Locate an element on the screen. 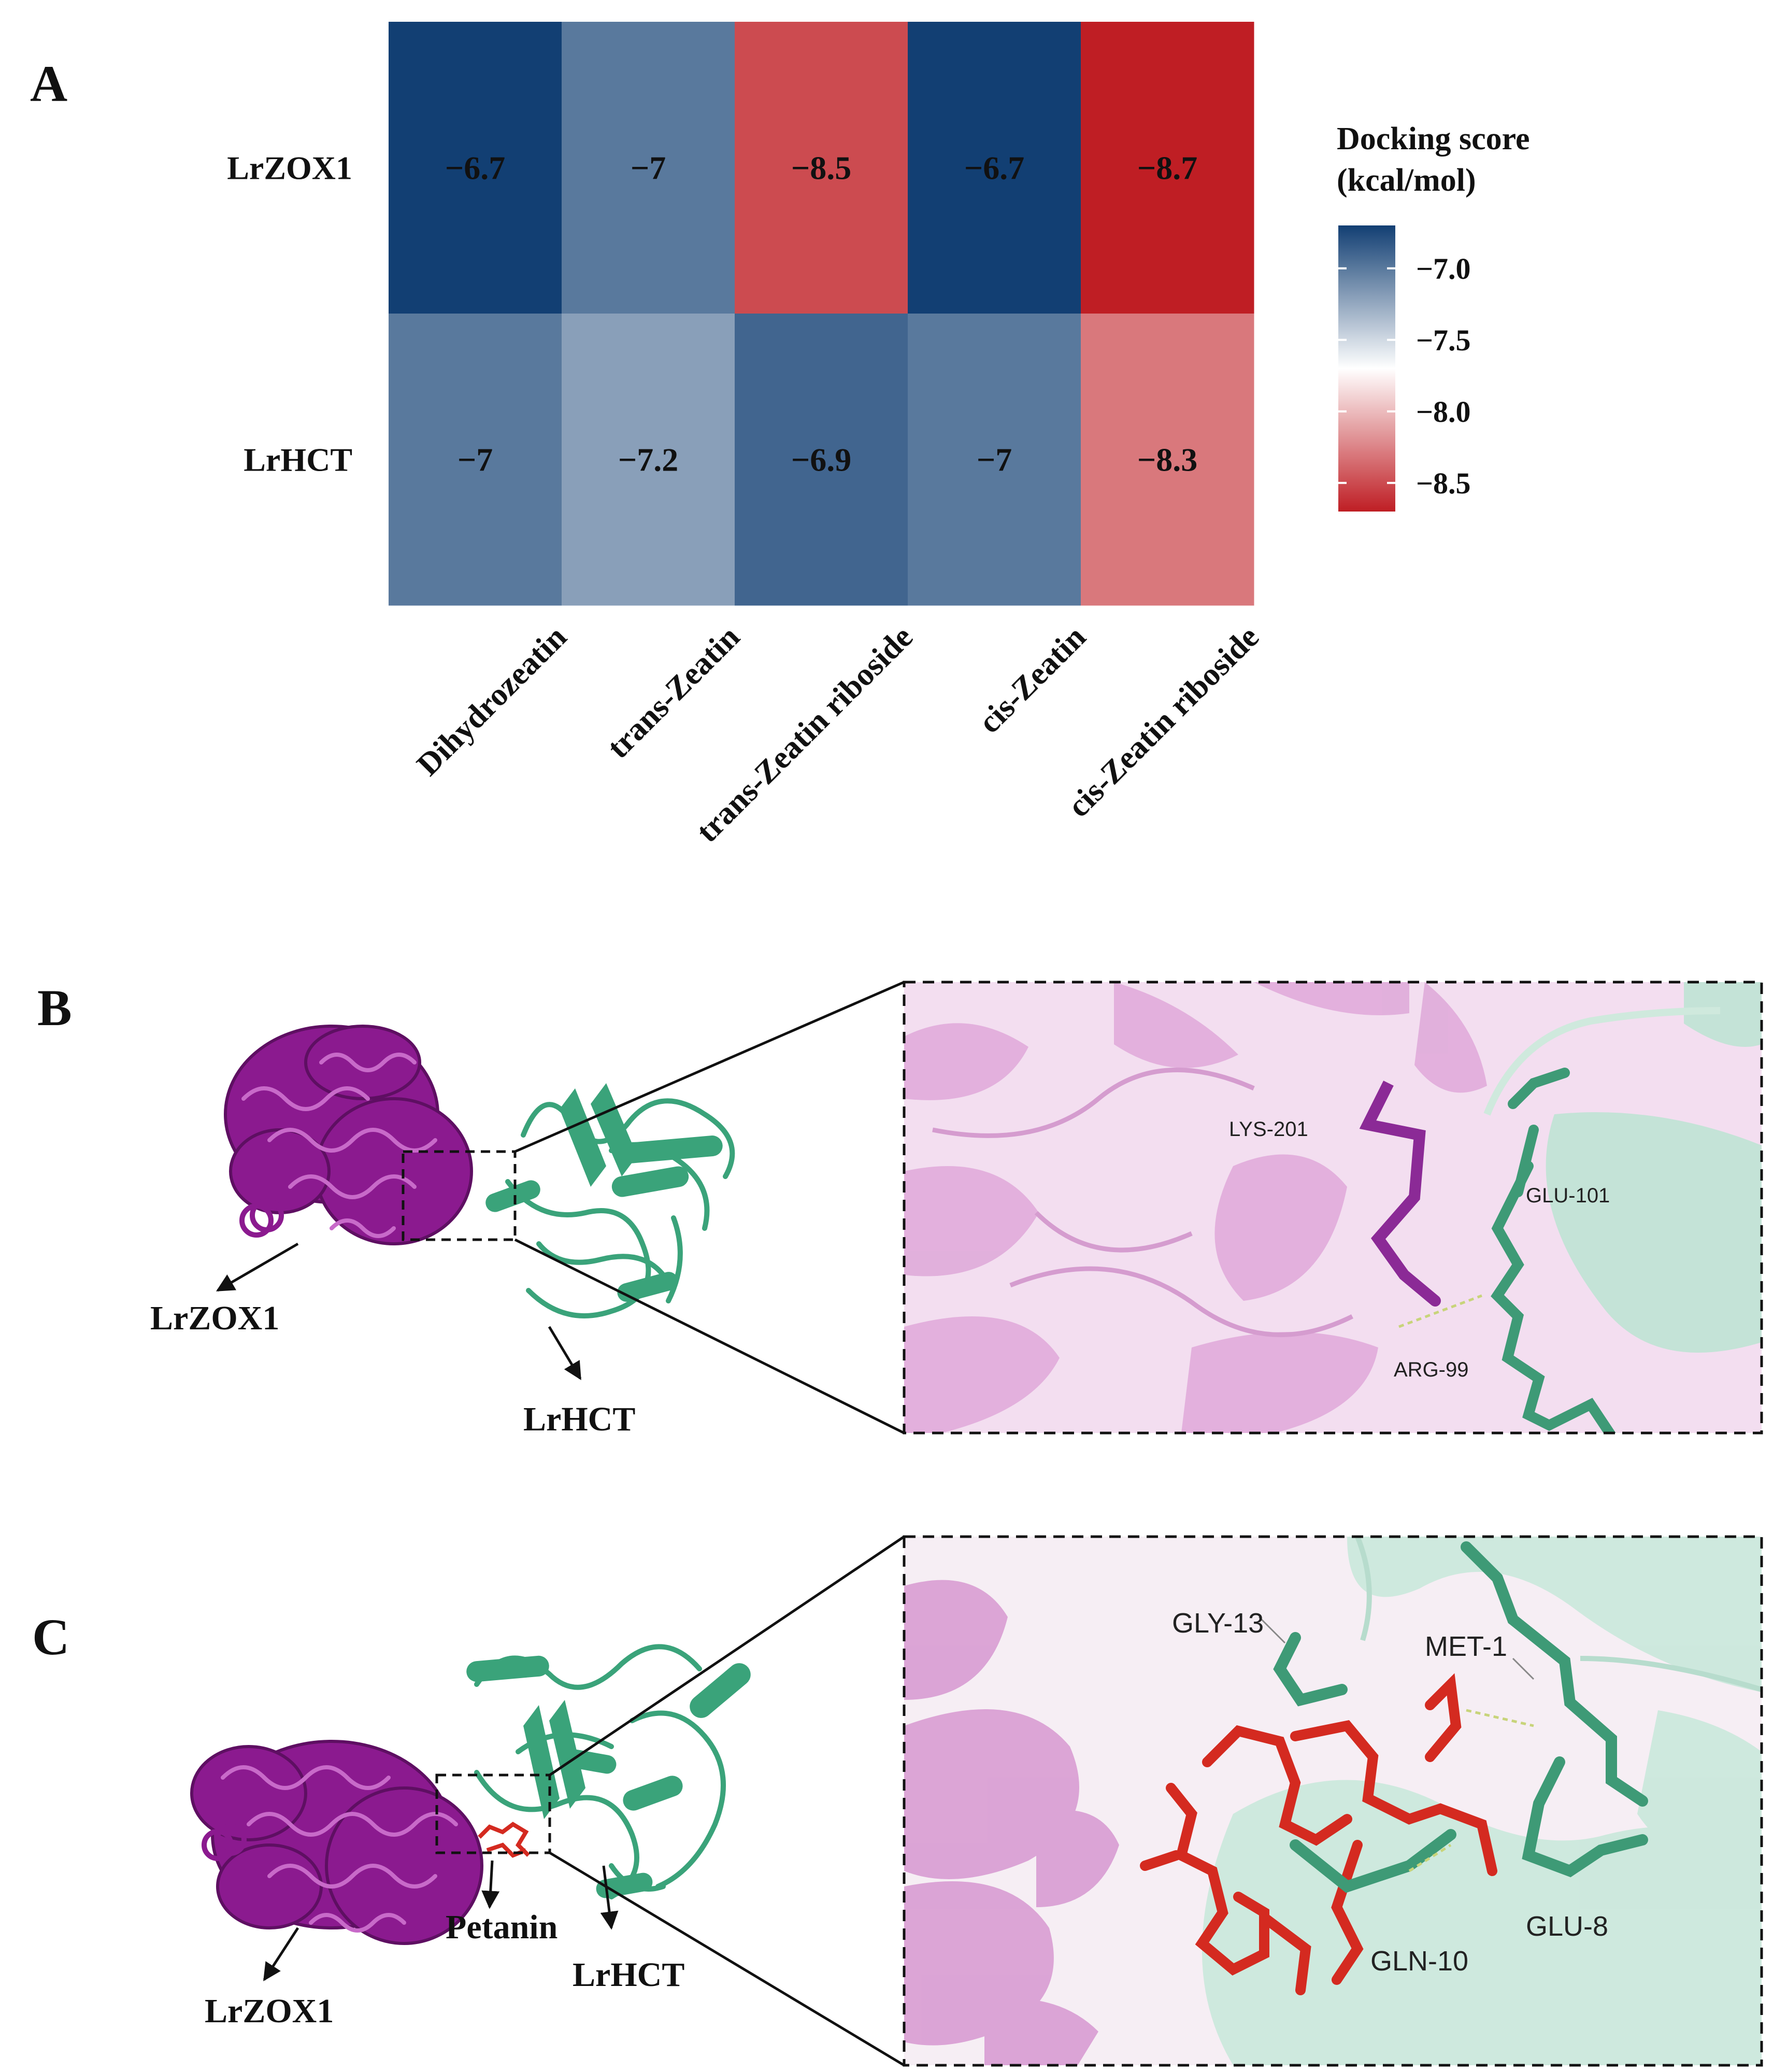 This screenshot has height=2072, width=1773. lrzox1-structure-c is located at coordinates (337, 1842).